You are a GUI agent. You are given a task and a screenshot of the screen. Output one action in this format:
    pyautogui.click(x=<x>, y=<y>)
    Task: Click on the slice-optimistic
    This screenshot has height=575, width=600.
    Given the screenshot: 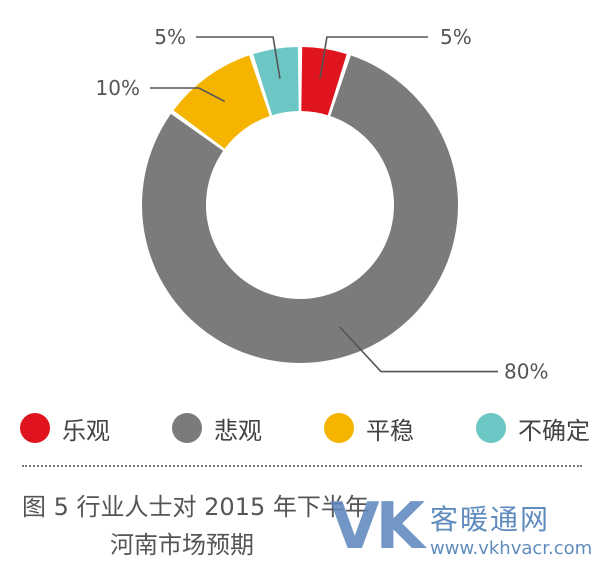 What is the action you would take?
    pyautogui.click(x=324, y=81)
    